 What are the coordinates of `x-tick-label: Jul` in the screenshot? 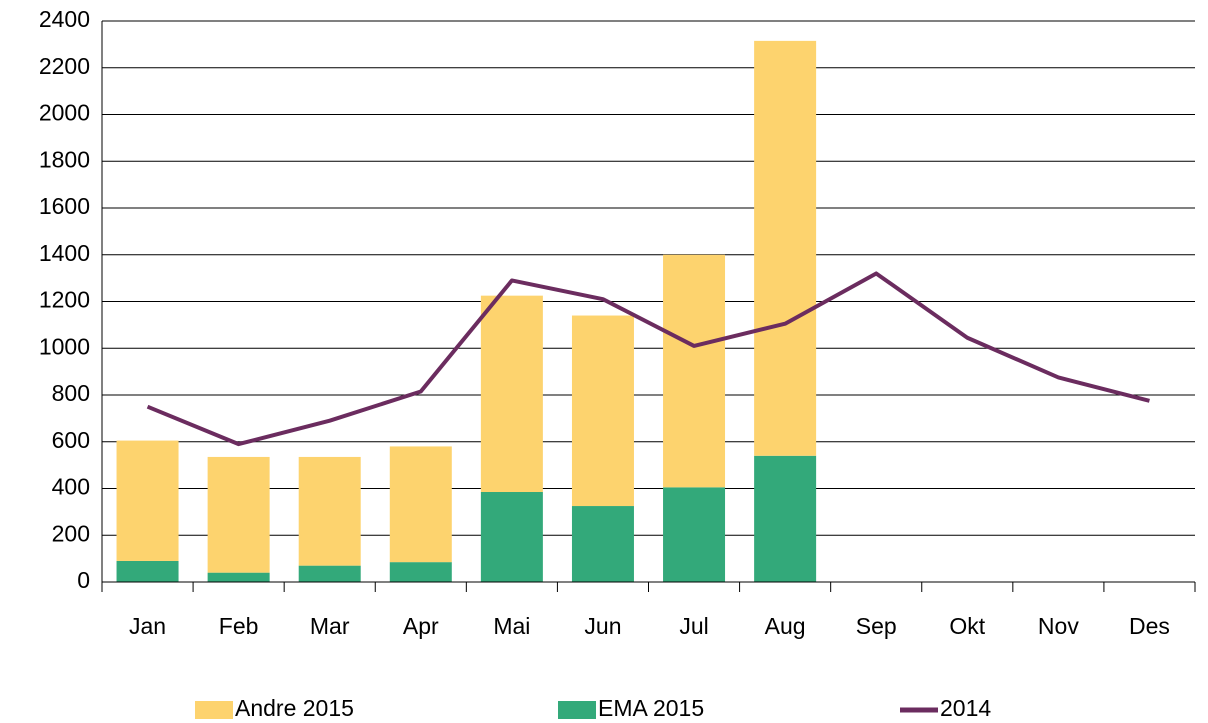 It's located at (693, 626).